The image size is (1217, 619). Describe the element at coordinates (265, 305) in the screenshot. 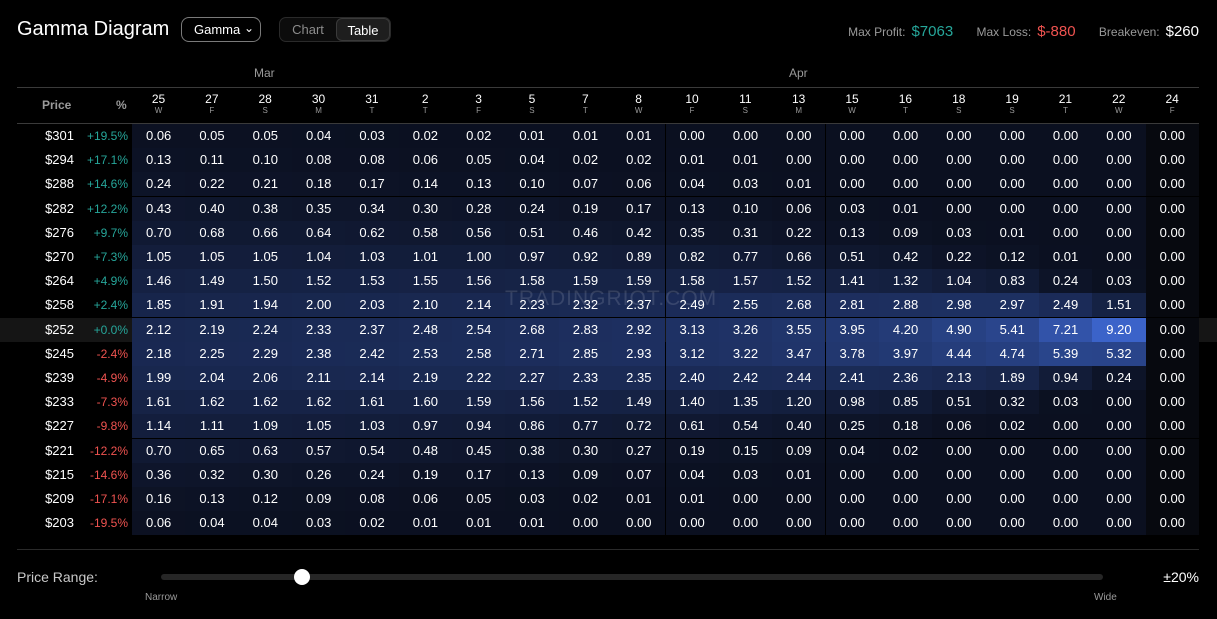

I see `gamma-cell: 1.94` at that location.